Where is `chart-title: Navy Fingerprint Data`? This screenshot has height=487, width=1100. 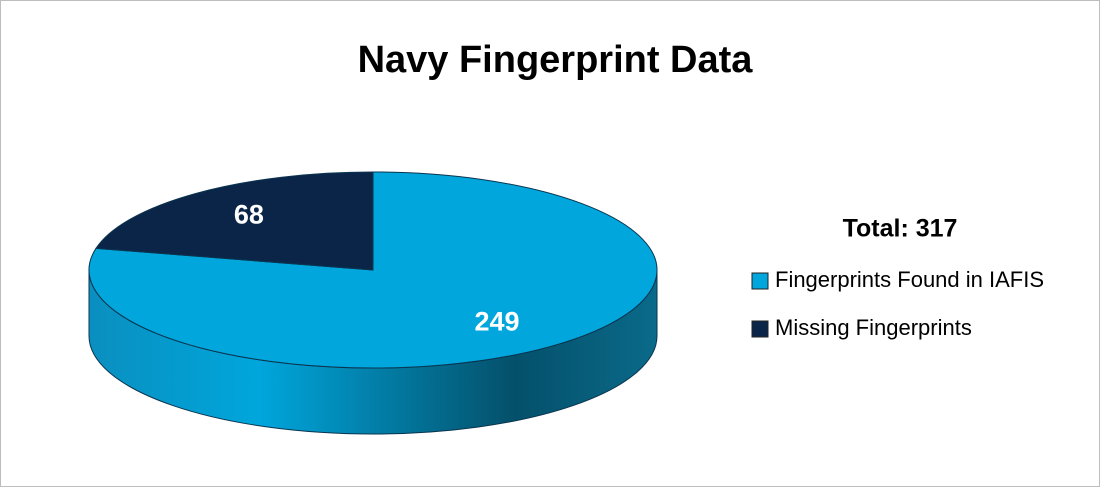 chart-title: Navy Fingerprint Data is located at coordinates (556, 60).